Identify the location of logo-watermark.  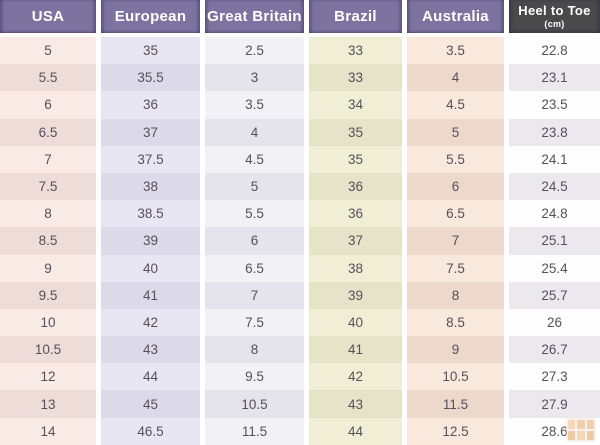
(581, 430).